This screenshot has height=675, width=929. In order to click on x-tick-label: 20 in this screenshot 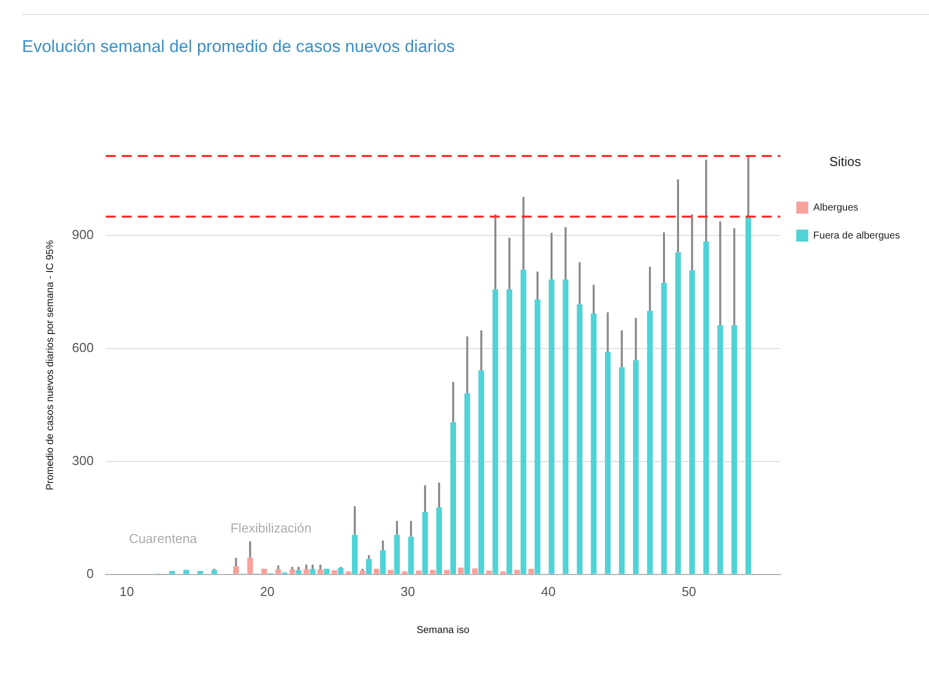, I will do `click(267, 591)`.